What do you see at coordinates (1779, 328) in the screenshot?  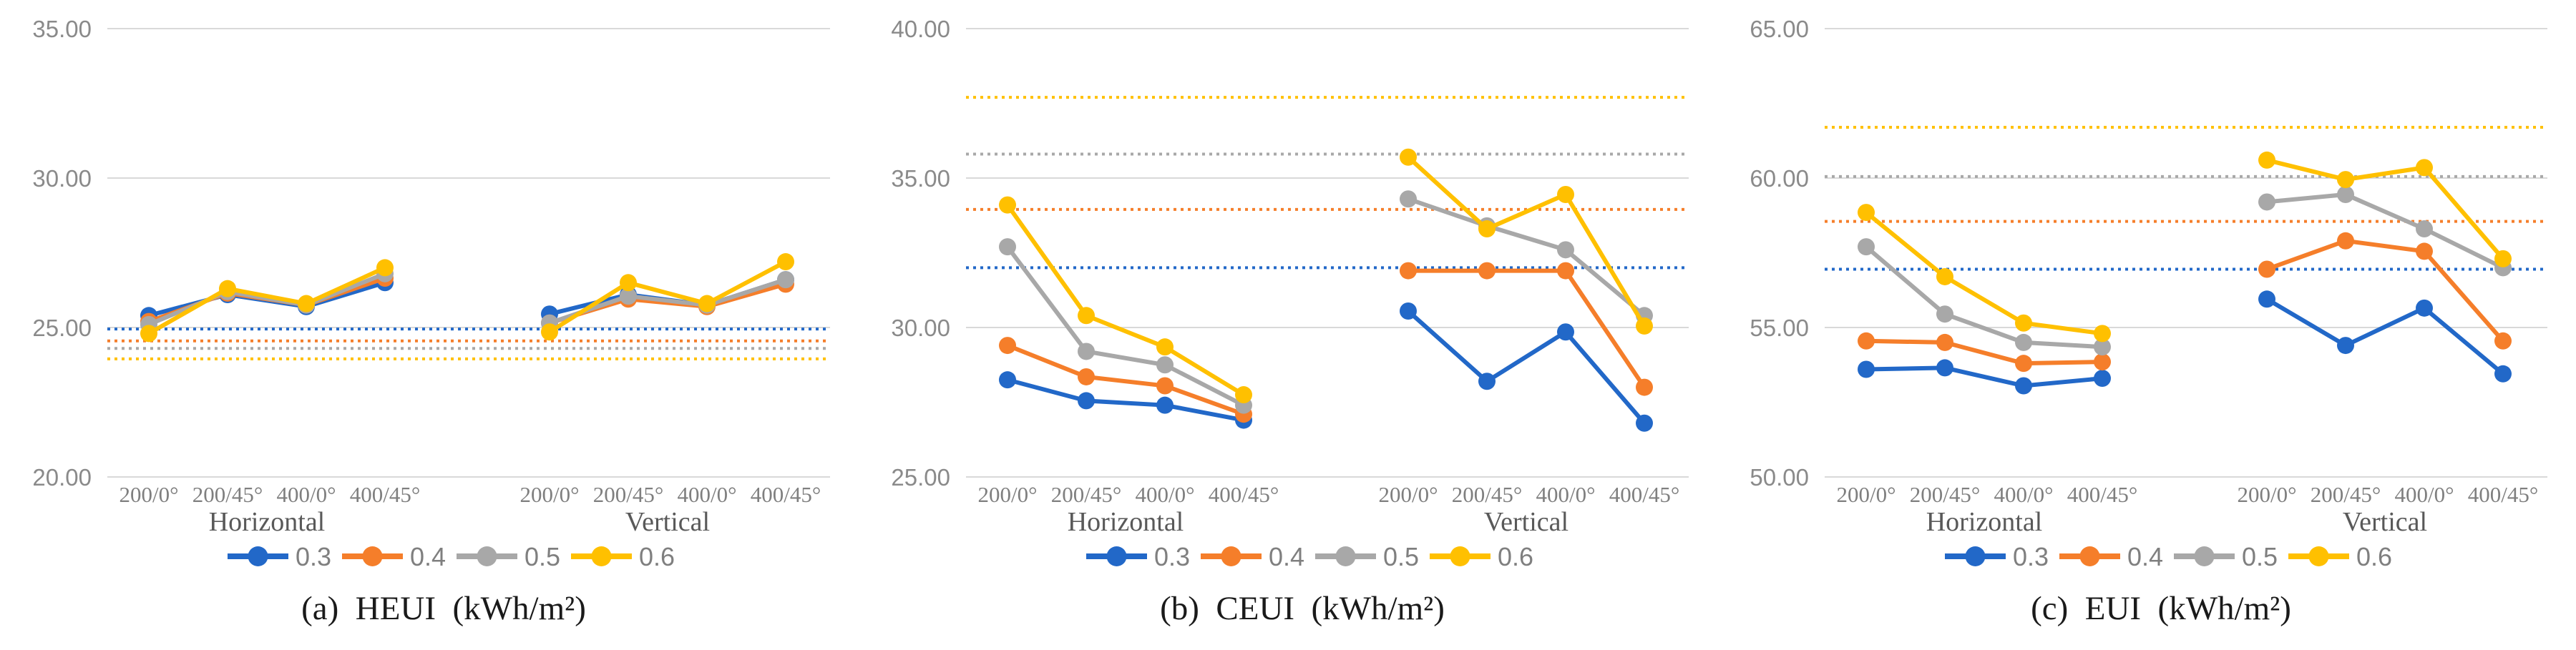 I see `y-axis-tick-label: 55.00` at bounding box center [1779, 328].